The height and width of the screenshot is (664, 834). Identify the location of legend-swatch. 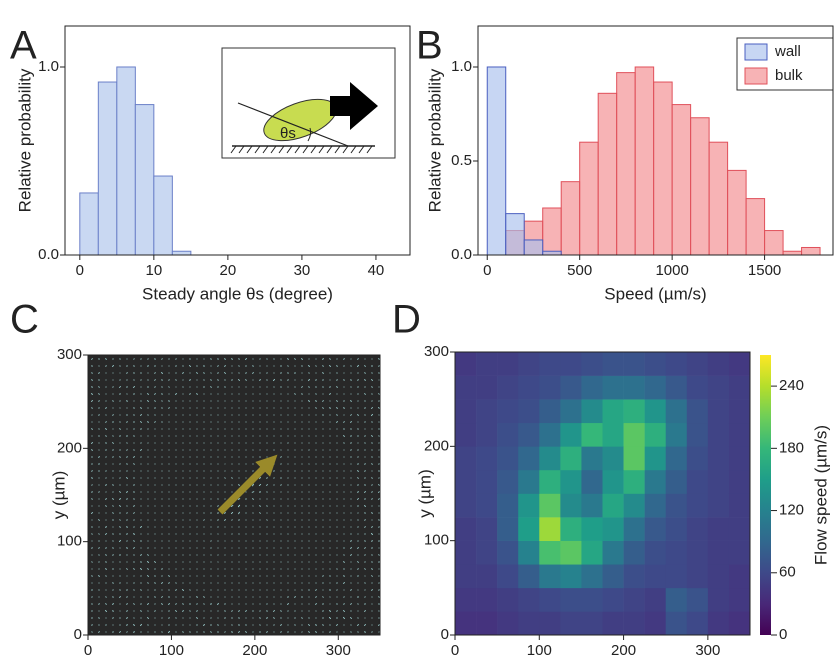
(756, 52).